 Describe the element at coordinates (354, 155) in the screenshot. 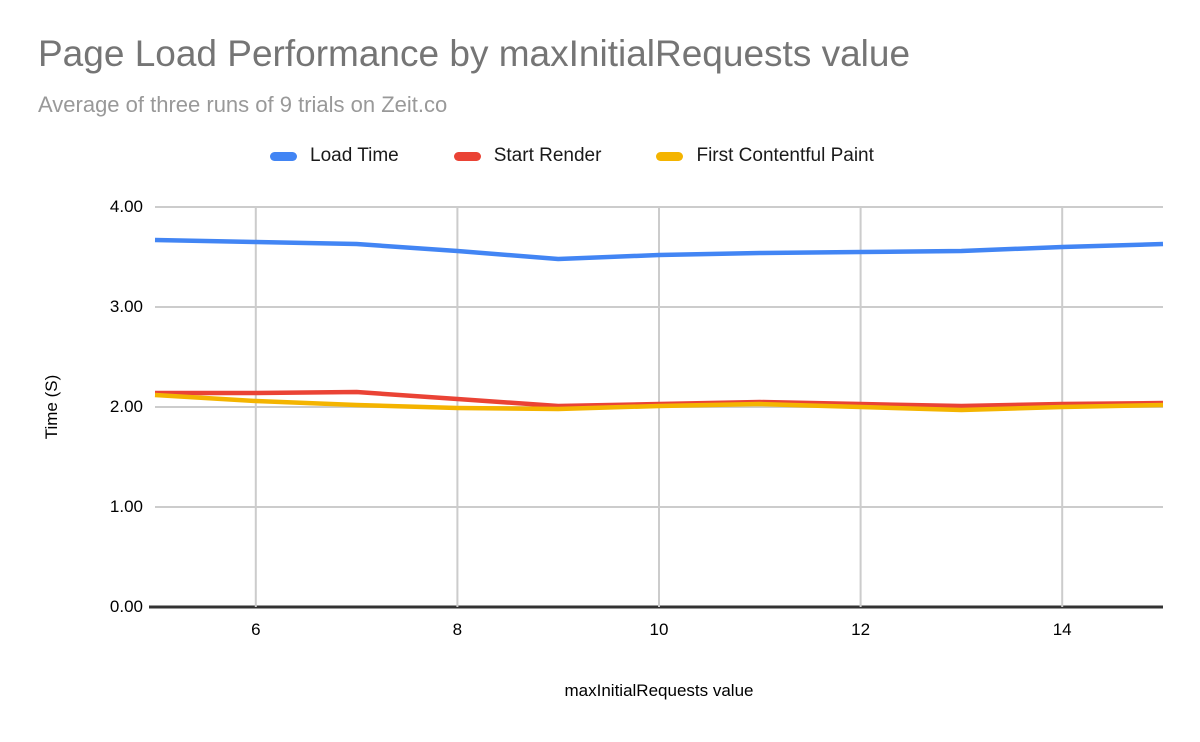

I see `legend-label: Load Time` at that location.